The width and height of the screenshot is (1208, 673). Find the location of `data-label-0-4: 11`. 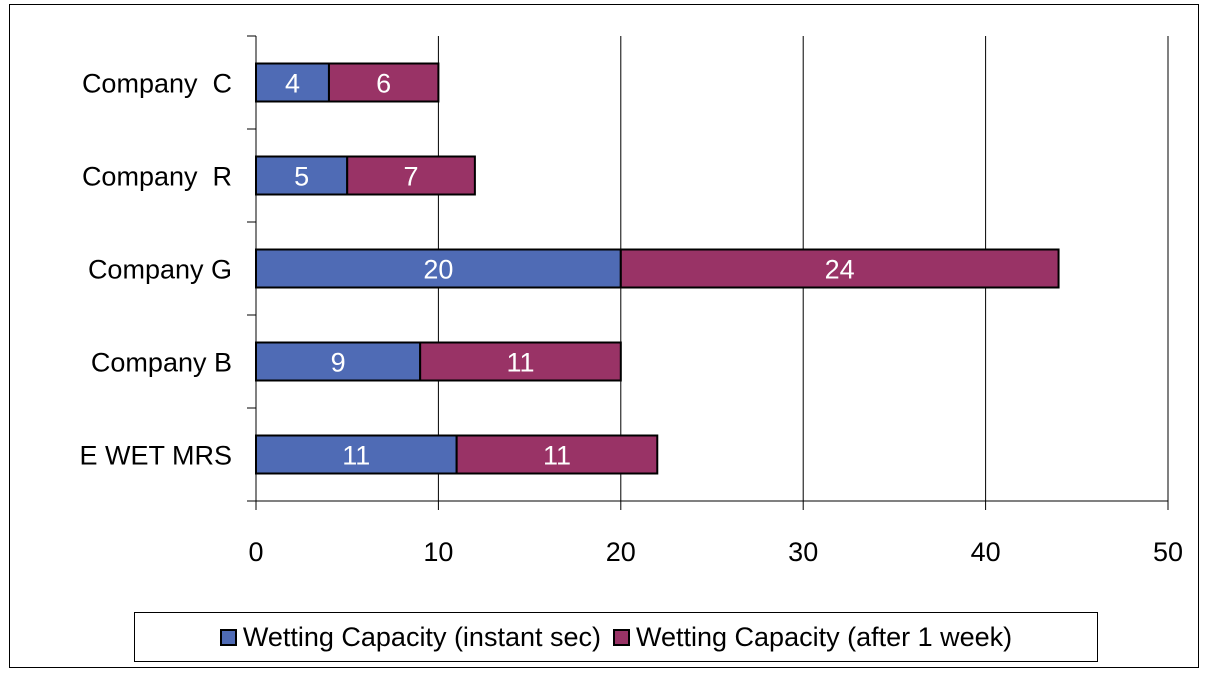

data-label-0-4: 11 is located at coordinates (356, 456).